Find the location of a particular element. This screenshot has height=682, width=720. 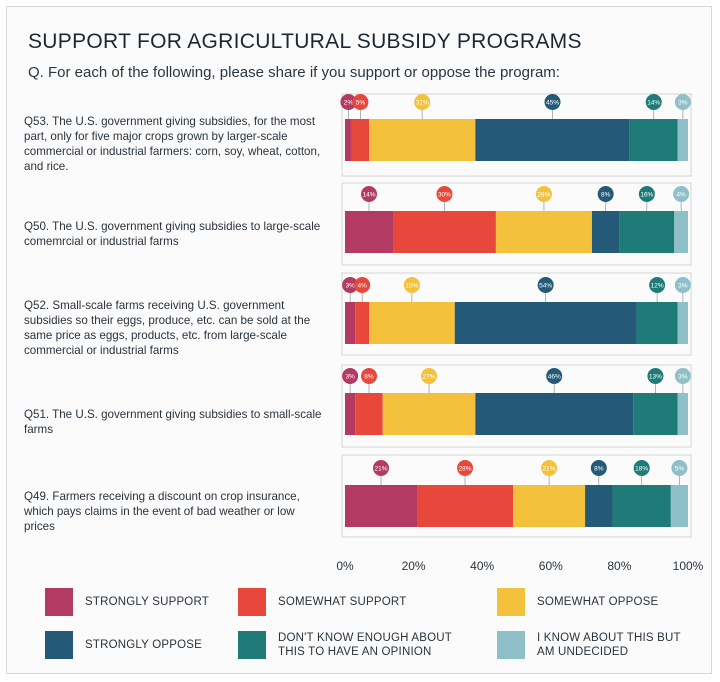

data-label: 45% is located at coordinates (552, 103).